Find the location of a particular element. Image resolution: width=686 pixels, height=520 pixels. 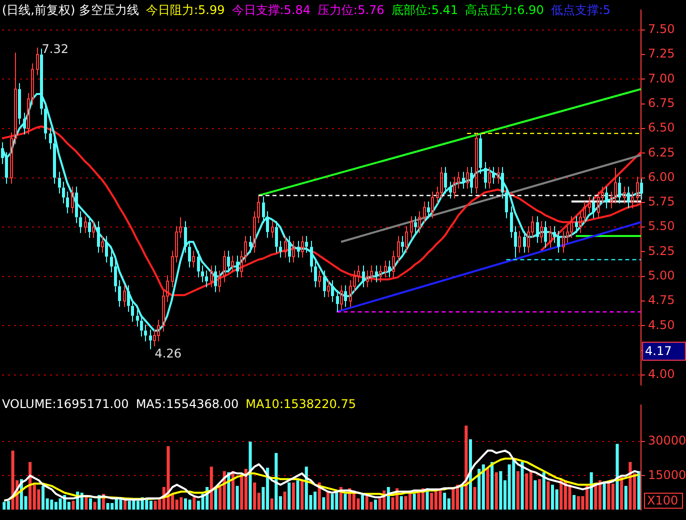

annotation: 4.26 is located at coordinates (168, 353).